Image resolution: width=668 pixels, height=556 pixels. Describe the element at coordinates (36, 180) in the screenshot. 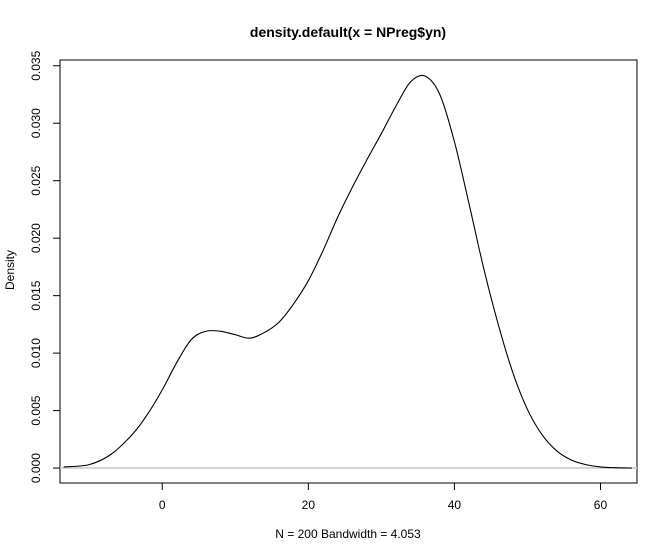

I see `y-tick-label: 0.025` at that location.